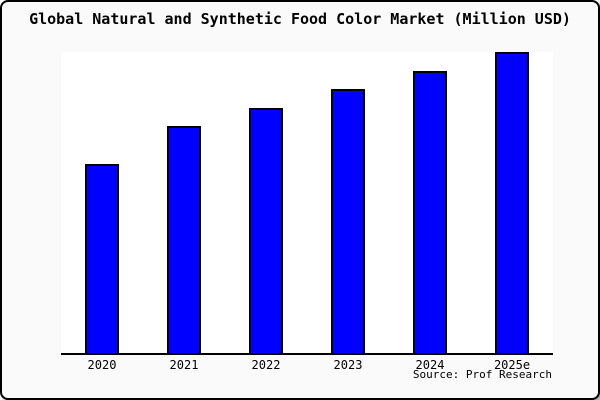 The width and height of the screenshot is (600, 400). I want to click on bar-2022, so click(266, 230).